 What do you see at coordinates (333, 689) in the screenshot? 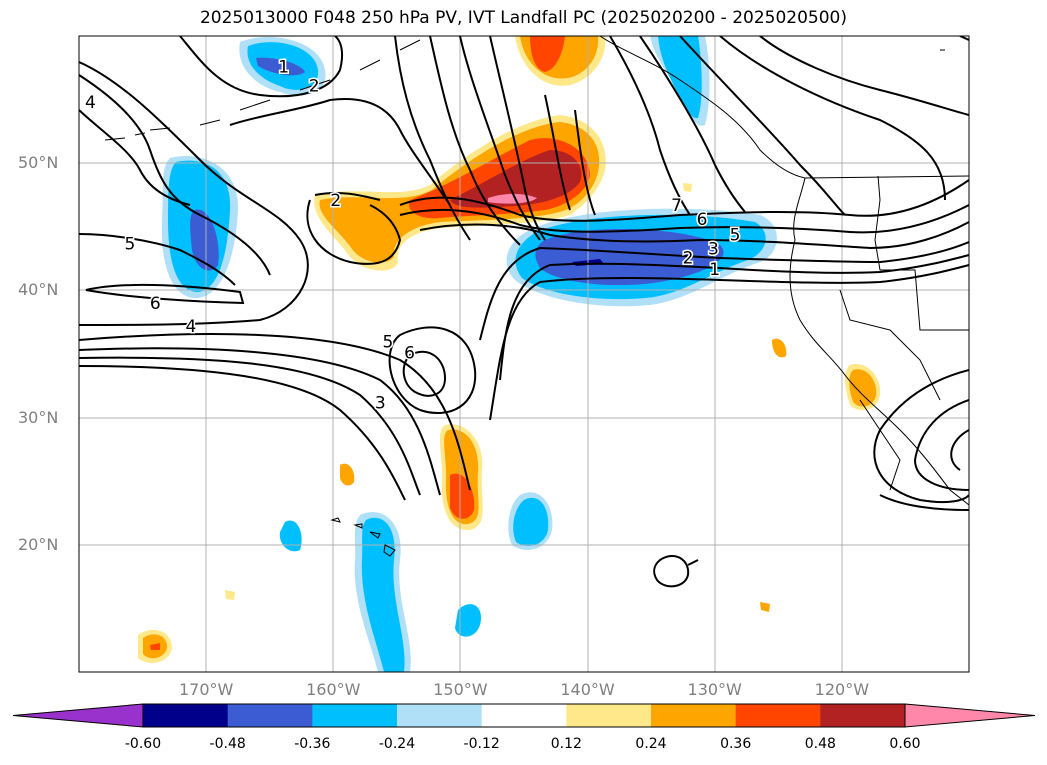
I see `lon-tick-label: 160°W` at bounding box center [333, 689].